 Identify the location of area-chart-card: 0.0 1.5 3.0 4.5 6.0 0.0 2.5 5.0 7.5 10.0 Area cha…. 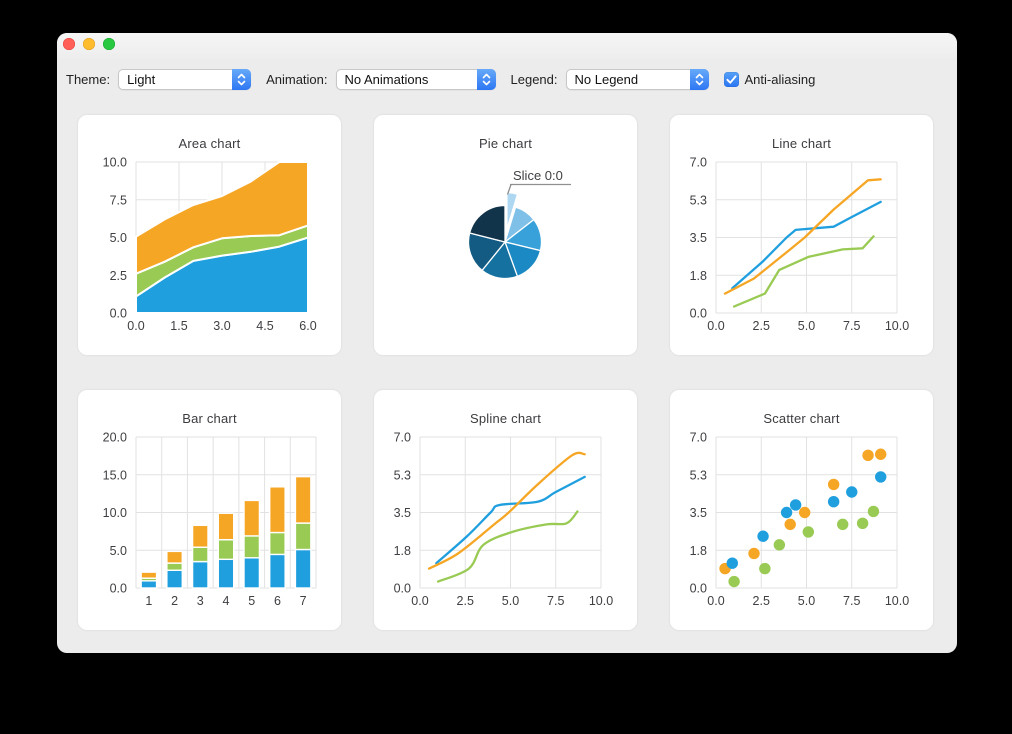
(209, 235).